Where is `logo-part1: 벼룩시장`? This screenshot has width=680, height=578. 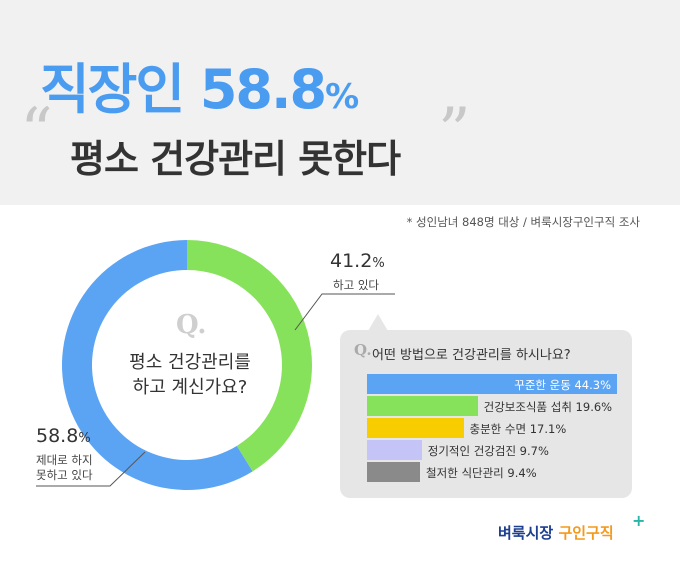
logo-part1: 벼룩시장 is located at coordinates (526, 533).